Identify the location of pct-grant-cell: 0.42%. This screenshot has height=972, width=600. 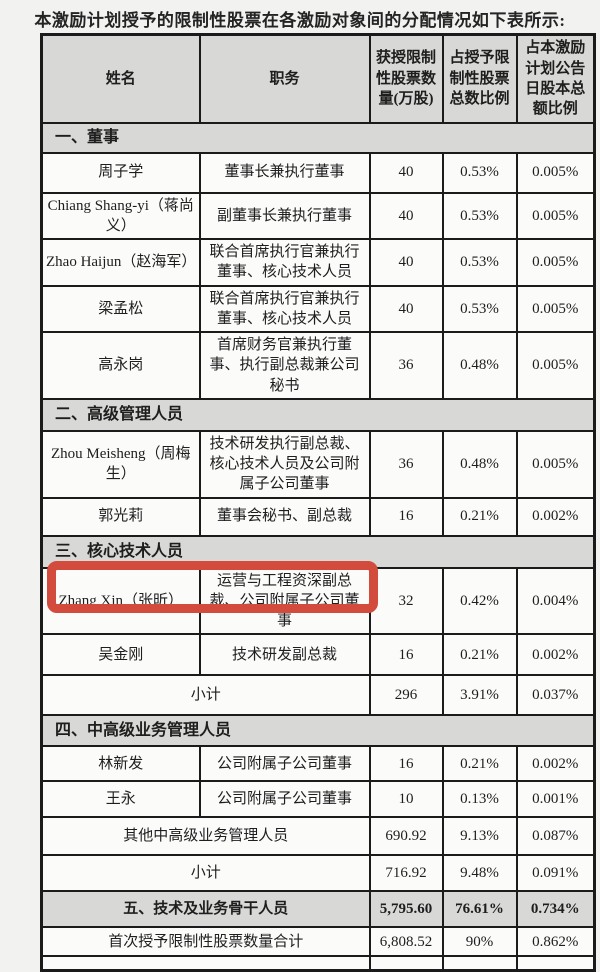
(479, 601).